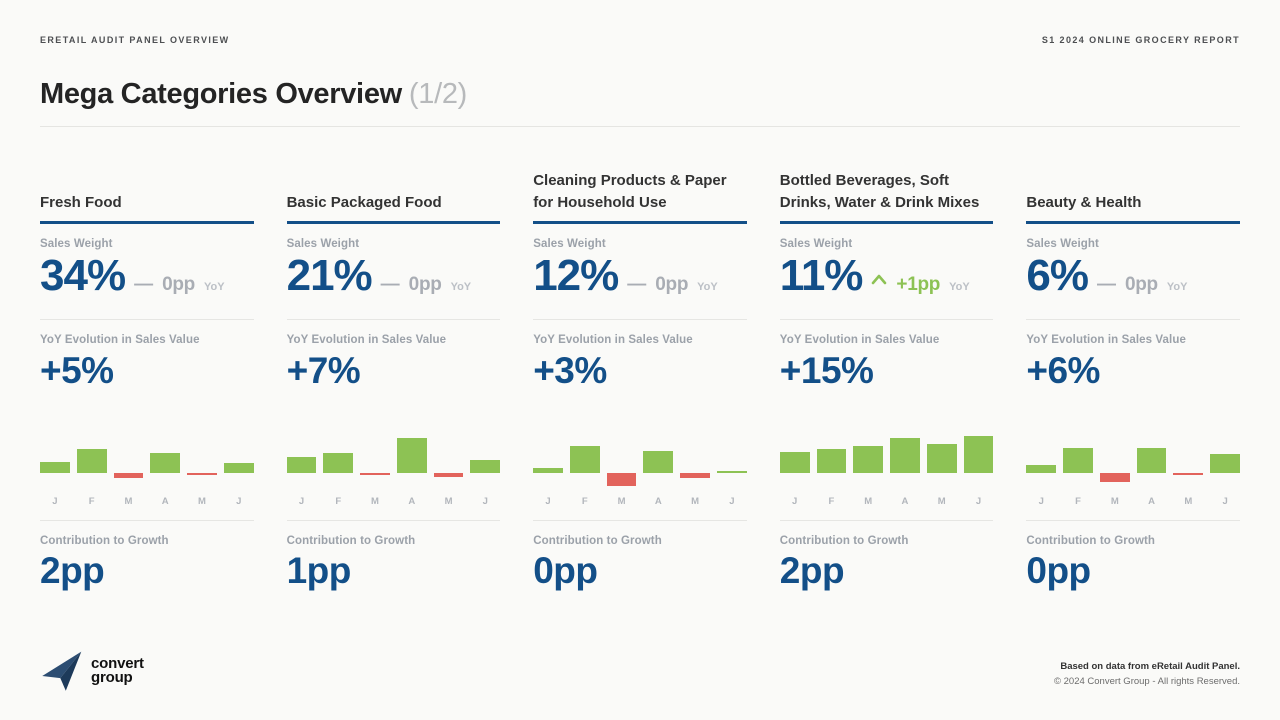 The height and width of the screenshot is (720, 1280). What do you see at coordinates (81, 202) in the screenshot?
I see `category-title: Fresh Food` at bounding box center [81, 202].